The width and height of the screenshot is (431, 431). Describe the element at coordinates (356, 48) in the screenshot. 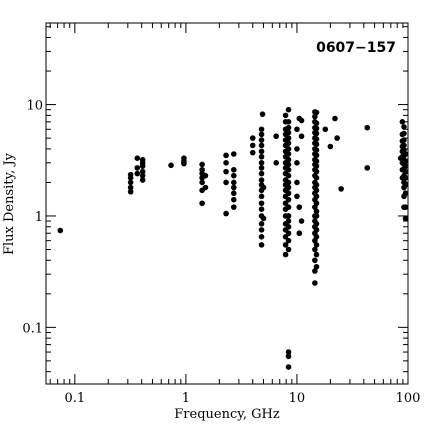

I see `chart-title: 0607−157` at that location.